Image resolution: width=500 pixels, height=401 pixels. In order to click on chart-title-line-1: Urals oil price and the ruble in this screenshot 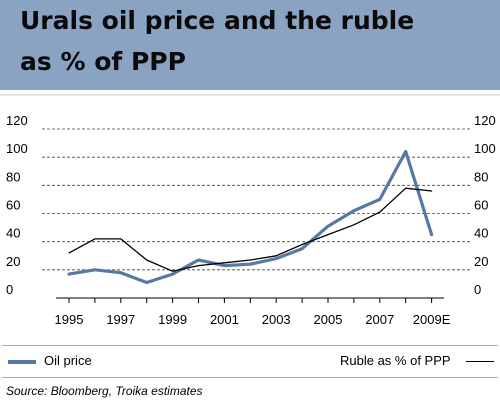, I will do `click(217, 20)`.